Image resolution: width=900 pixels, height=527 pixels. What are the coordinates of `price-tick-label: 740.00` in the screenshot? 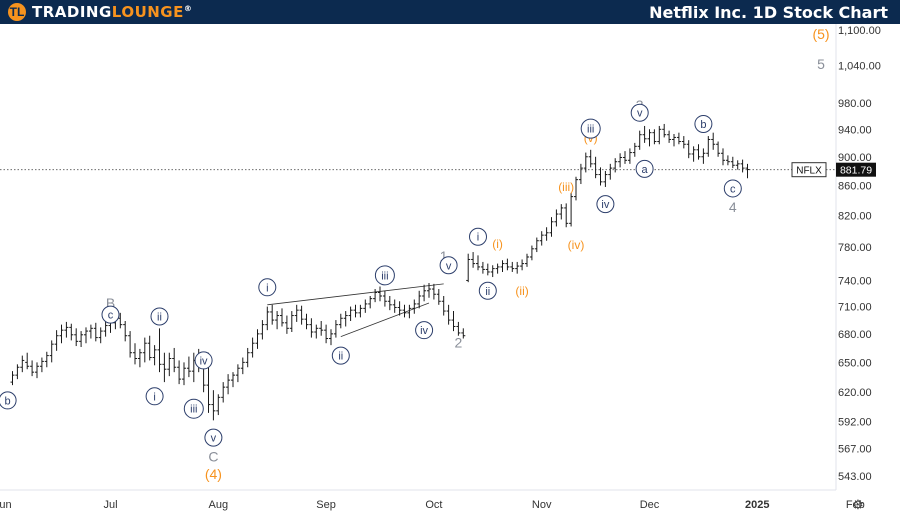 It's located at (855, 281).